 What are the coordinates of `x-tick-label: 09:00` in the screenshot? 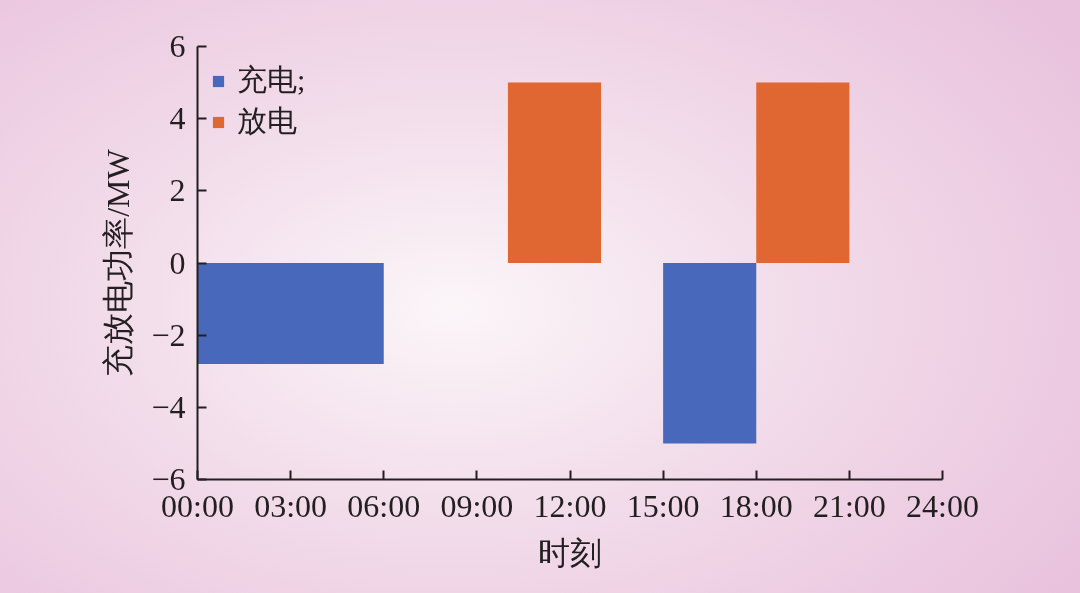 It's located at (477, 505).